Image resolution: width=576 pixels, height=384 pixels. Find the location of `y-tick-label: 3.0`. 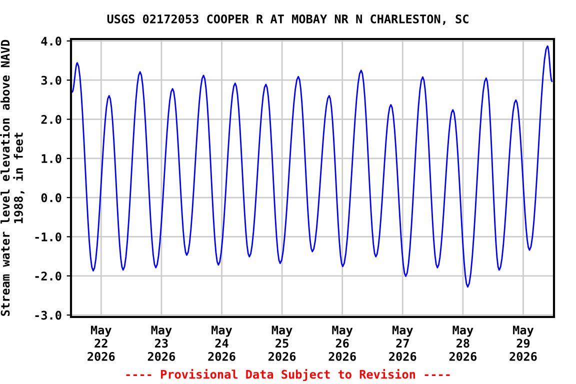

y-tick-label: 3.0 is located at coordinates (51, 80).